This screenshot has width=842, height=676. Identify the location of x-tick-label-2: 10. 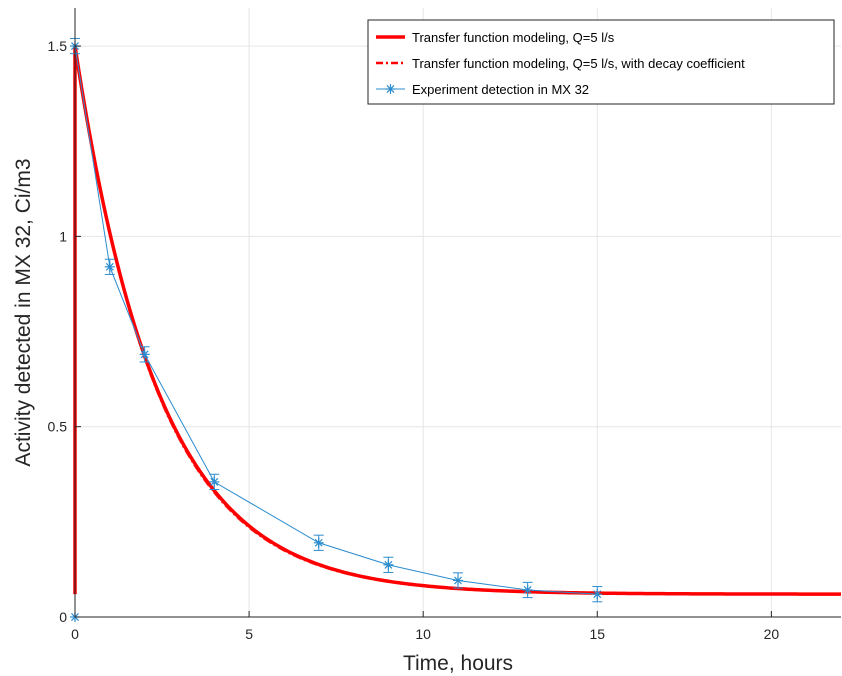
(423, 634).